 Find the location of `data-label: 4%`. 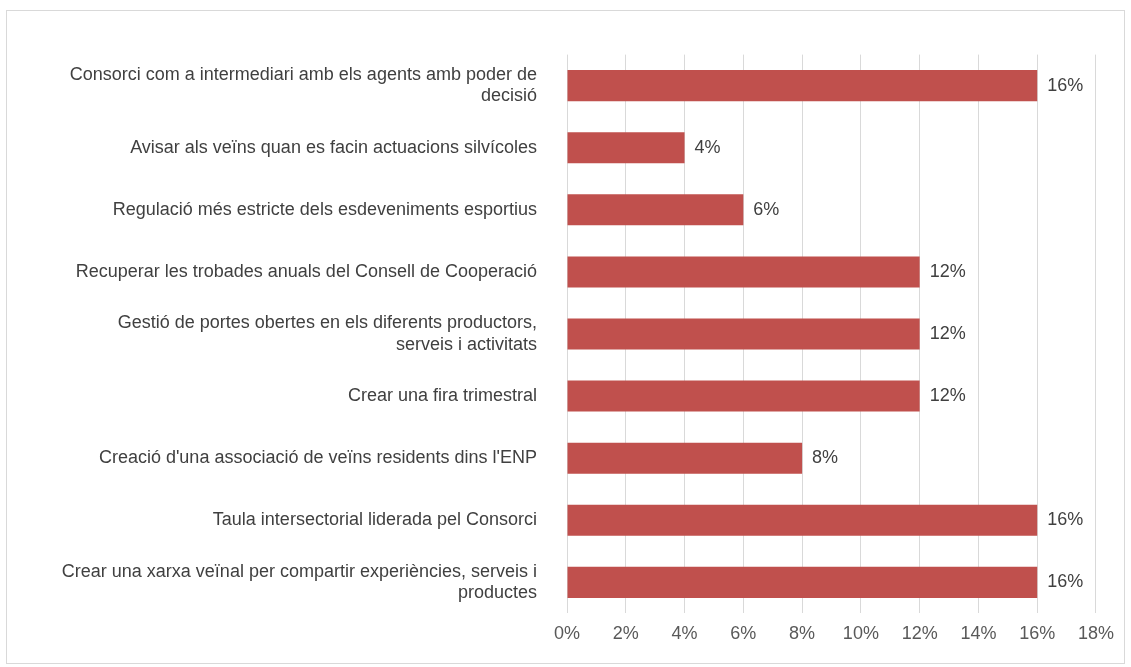

data-label: 4% is located at coordinates (707, 146).